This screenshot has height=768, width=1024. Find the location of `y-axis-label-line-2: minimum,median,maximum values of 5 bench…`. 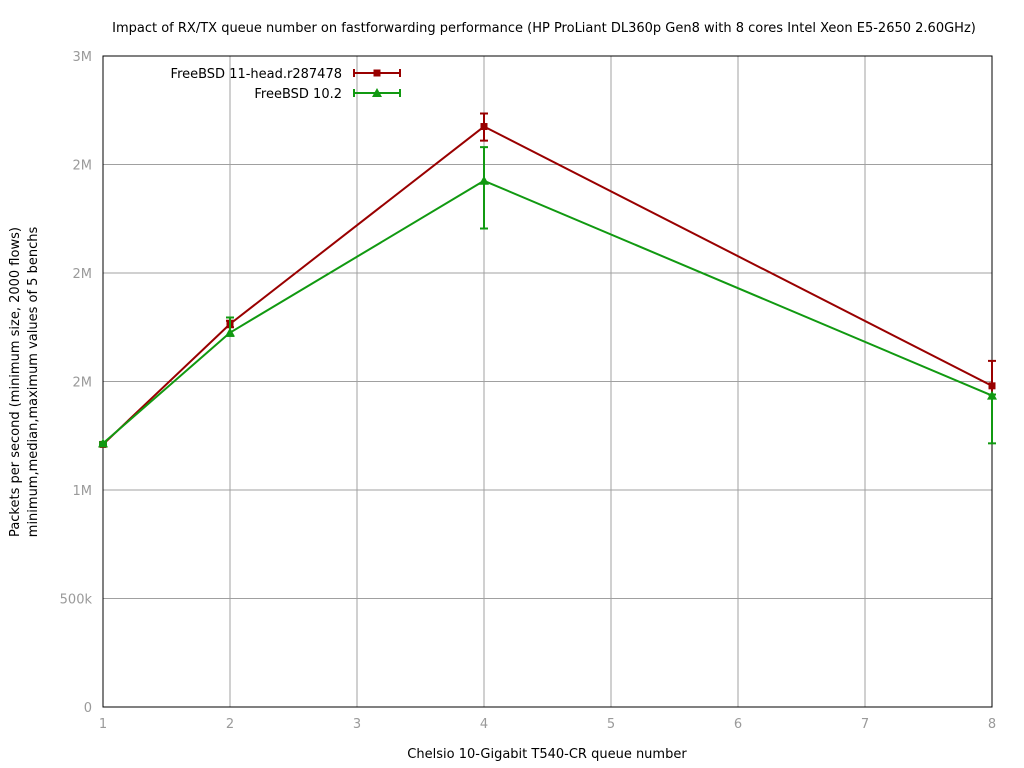

y-axis-label-line-2: minimum,median,maximum values of 5 bench… is located at coordinates (33, 382).